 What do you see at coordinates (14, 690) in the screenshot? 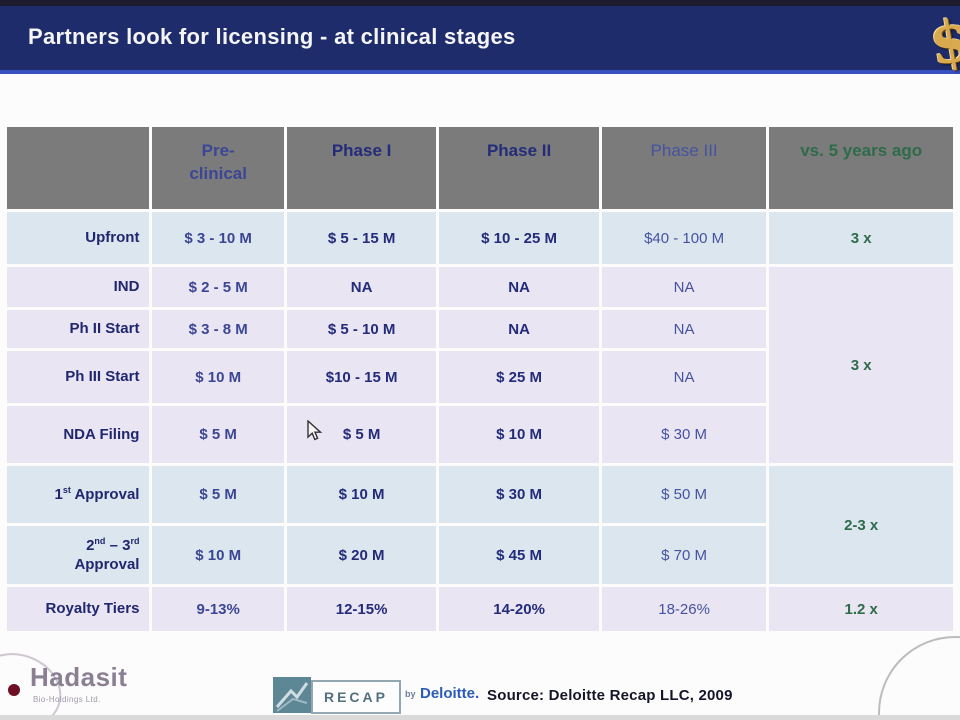
I see `hadasit-logo-dot` at bounding box center [14, 690].